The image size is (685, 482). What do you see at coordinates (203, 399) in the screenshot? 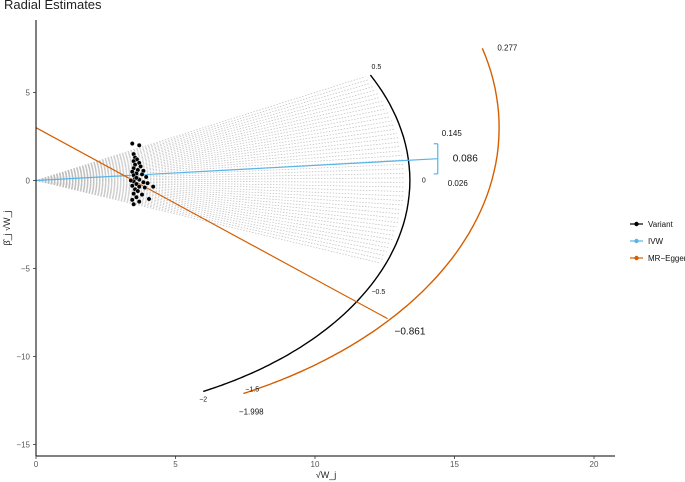
I see `variant-scale-label: −2` at bounding box center [203, 399].